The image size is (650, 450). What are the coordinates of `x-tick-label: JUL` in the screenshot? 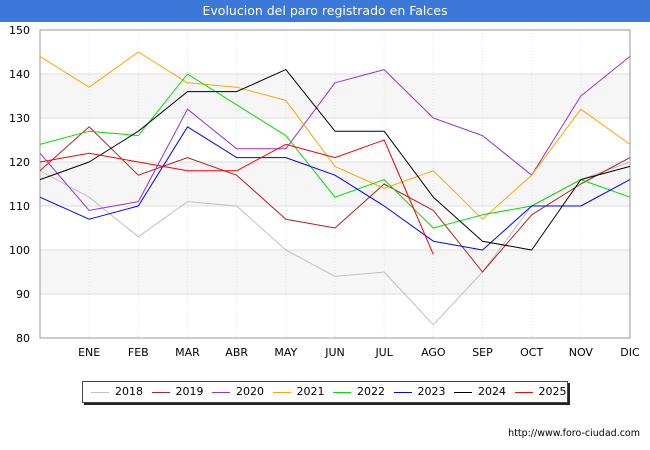 It's located at (383, 352).